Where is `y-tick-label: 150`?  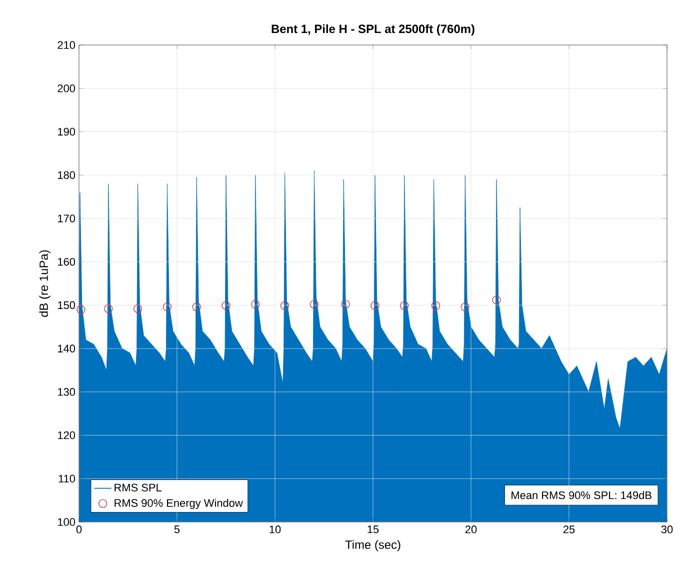
y-tick-label: 150 is located at coordinates (67, 305).